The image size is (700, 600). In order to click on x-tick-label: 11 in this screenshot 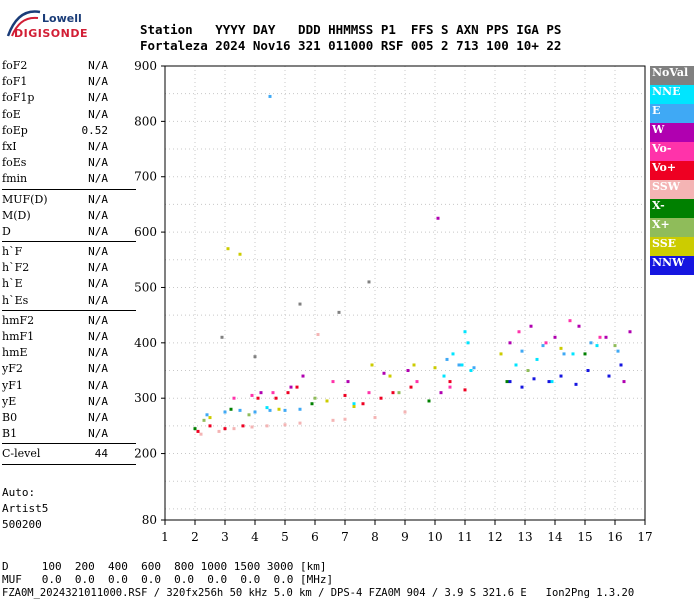, I will do `click(464, 537)`.